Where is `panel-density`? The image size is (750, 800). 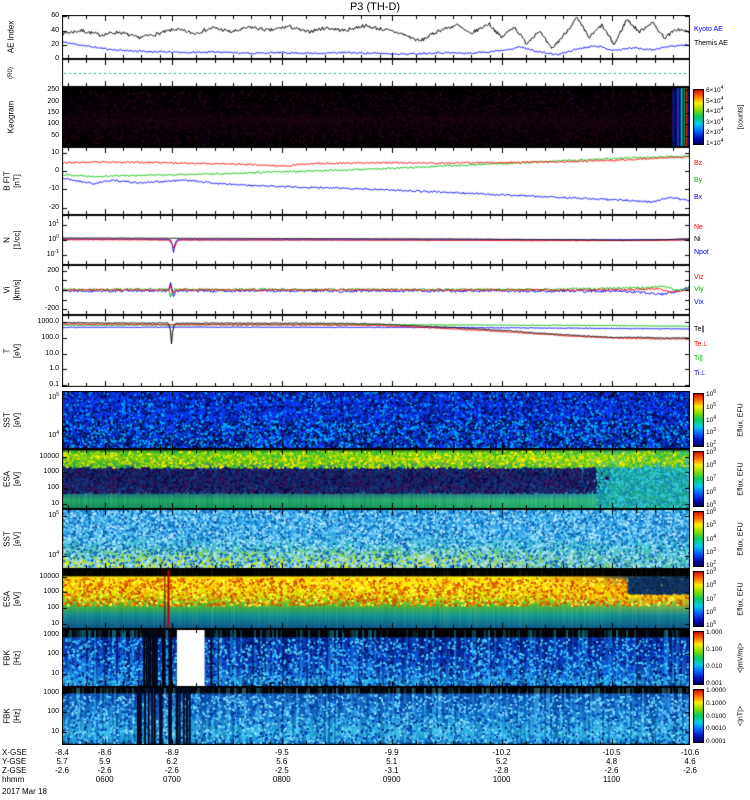 panel-density is located at coordinates (376, 240).